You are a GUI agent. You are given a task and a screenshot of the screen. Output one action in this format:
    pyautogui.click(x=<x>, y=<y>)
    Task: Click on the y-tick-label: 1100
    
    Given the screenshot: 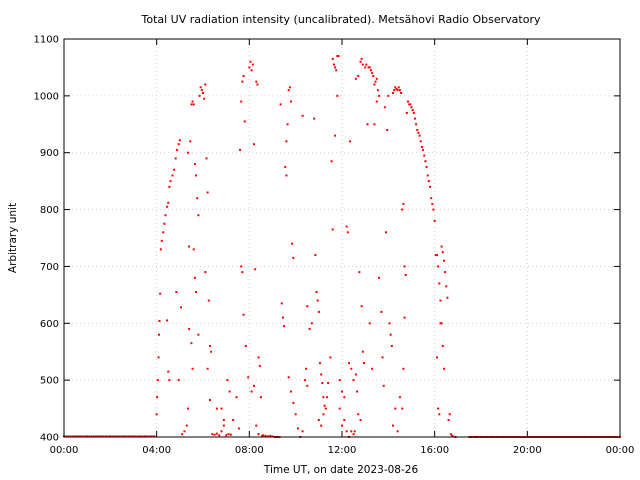 What is the action you would take?
    pyautogui.click(x=46, y=40)
    